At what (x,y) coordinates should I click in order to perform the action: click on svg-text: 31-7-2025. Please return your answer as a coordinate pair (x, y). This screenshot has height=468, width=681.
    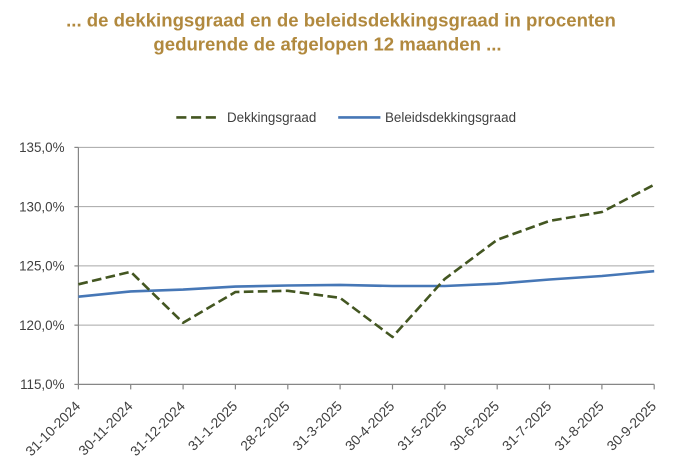
    Looking at the image, I should click on (526, 425).